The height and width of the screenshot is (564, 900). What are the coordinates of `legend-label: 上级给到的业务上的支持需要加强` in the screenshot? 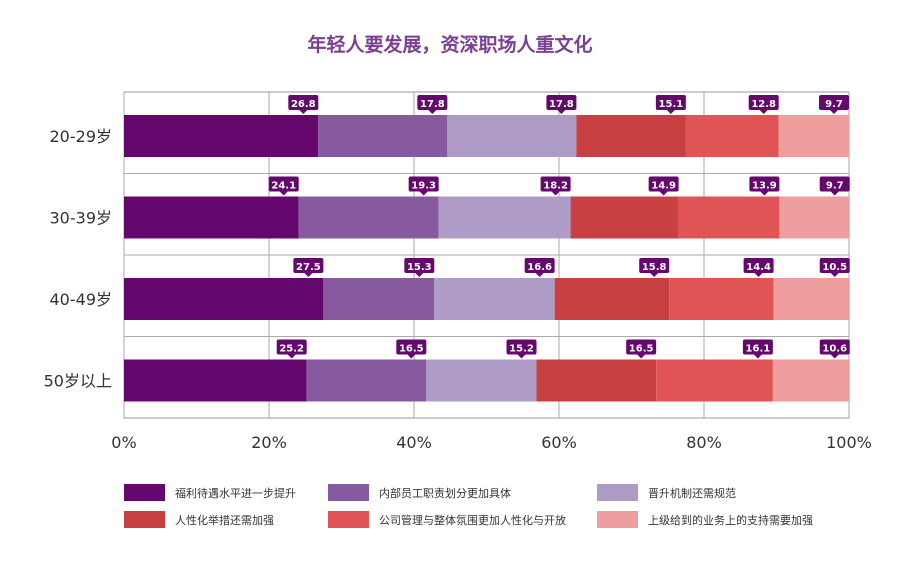 It's located at (730, 520).